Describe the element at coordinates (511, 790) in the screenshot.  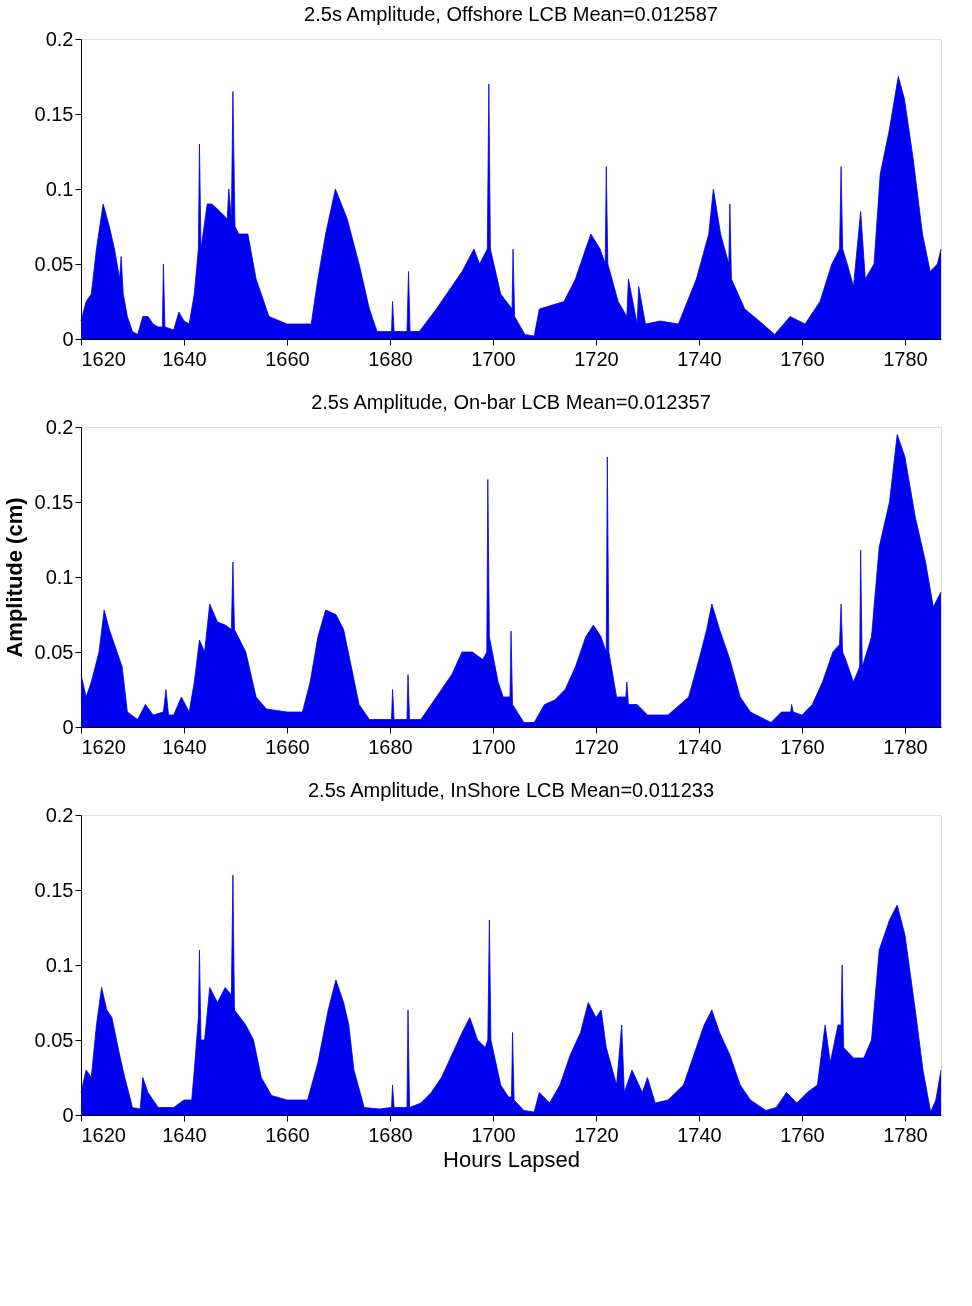
I see `chart-title: 2.5s Amplitude, InShore LCB Mean=0.011233` at that location.